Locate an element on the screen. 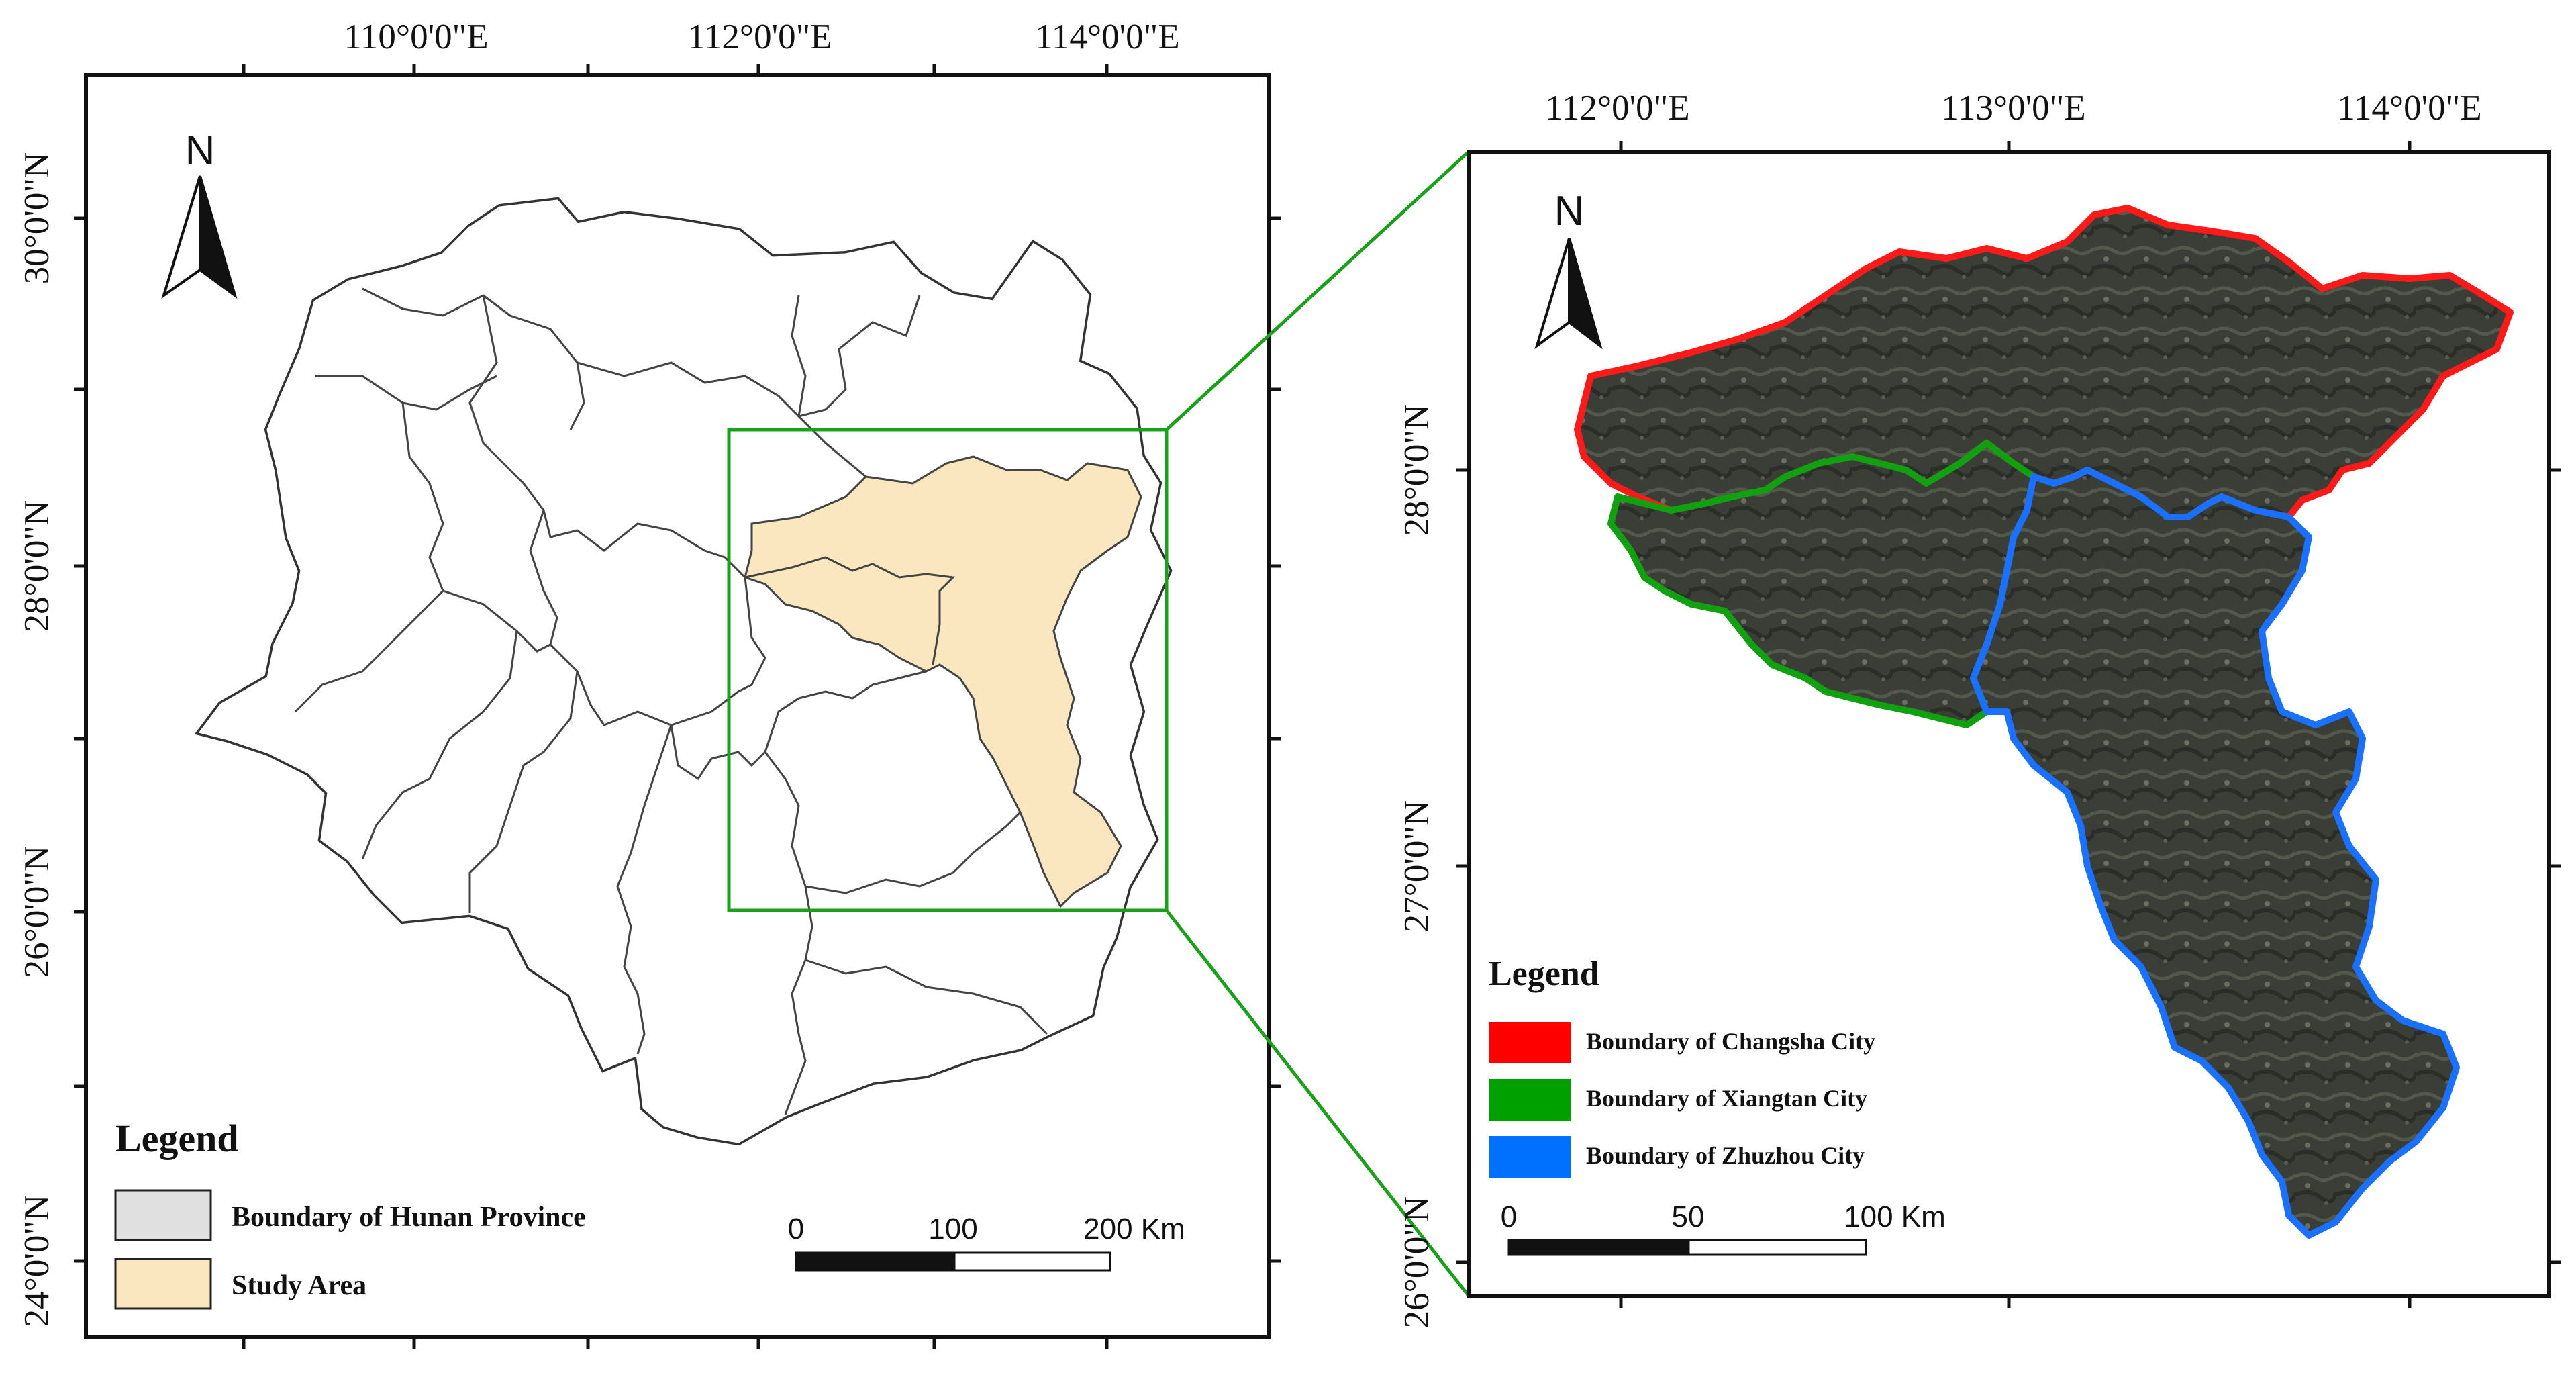  right-scale-bar: 0 50 100 Km is located at coordinates (1723, 1228).